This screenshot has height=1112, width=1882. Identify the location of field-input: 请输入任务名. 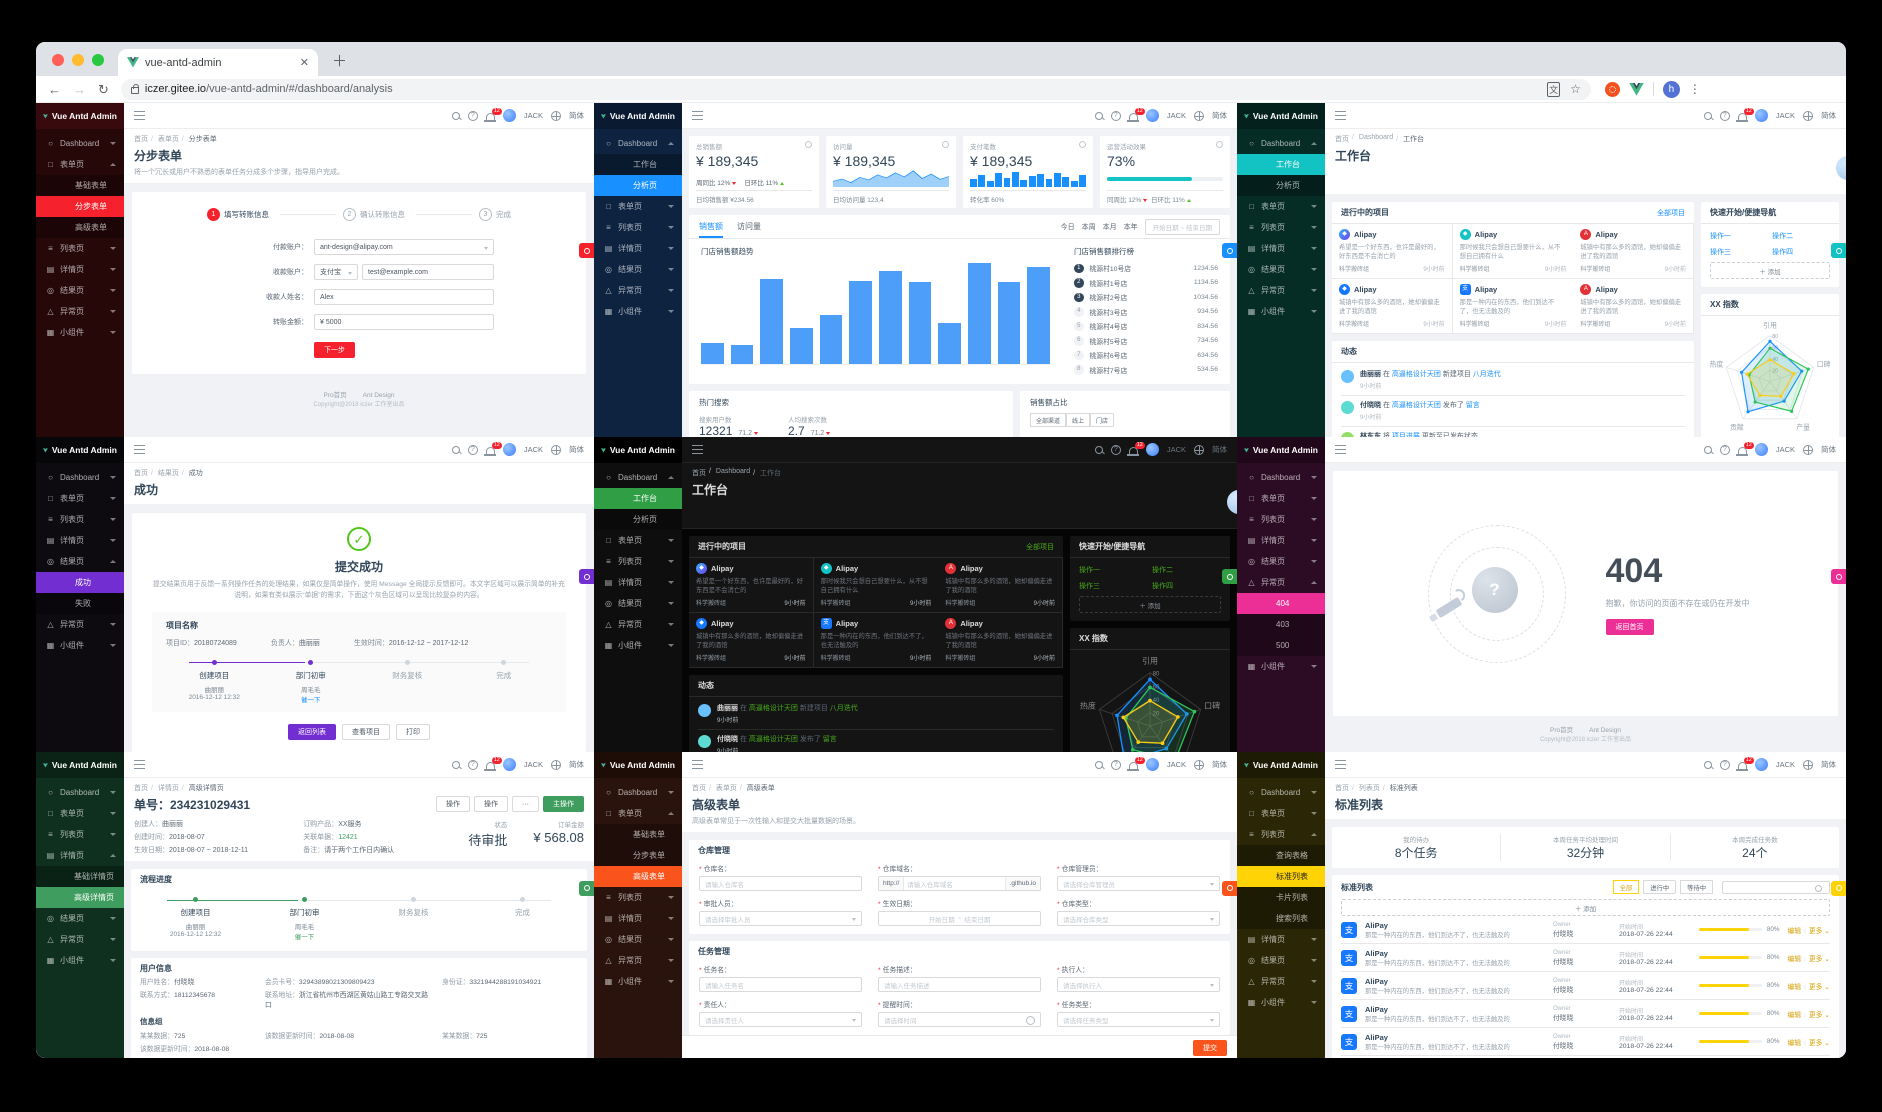
(780, 984).